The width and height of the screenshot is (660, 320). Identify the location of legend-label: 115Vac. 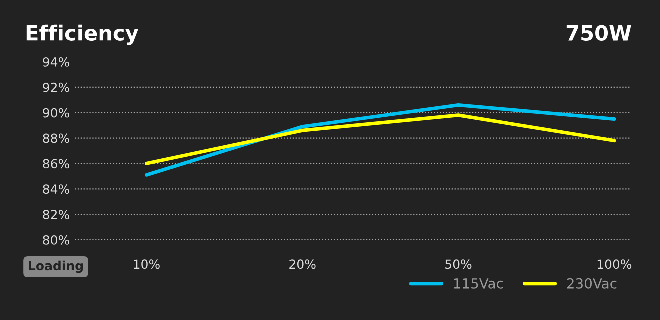
(479, 283).